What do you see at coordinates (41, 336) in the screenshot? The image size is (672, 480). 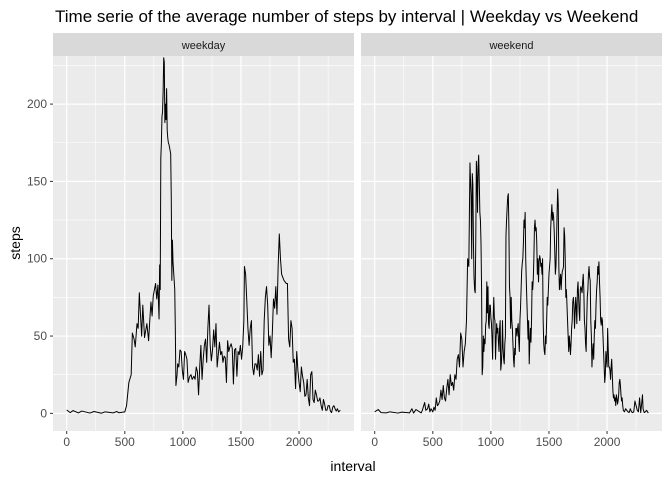 I see `y-tick-label: 50` at bounding box center [41, 336].